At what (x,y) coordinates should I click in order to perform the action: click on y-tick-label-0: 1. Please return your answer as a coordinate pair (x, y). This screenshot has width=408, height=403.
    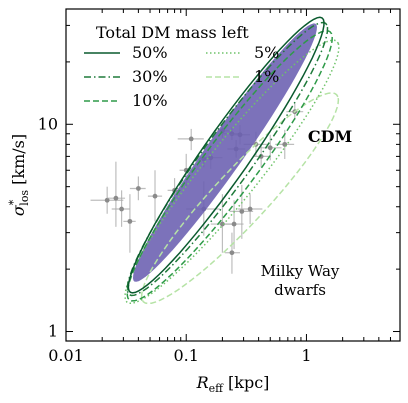
    Looking at the image, I should click on (53, 331).